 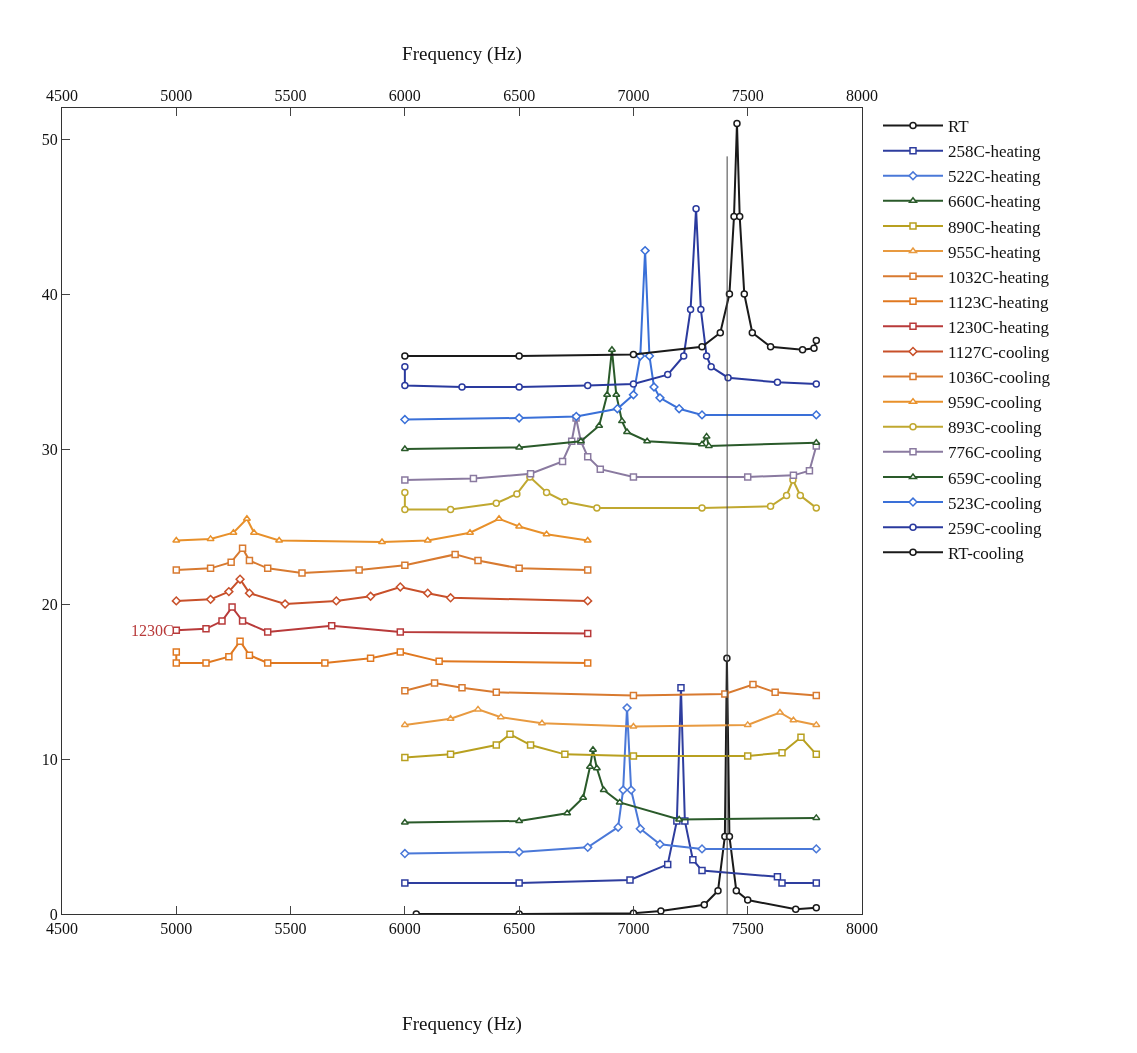 I want to click on y-tick-label: 10, so click(x=49, y=759).